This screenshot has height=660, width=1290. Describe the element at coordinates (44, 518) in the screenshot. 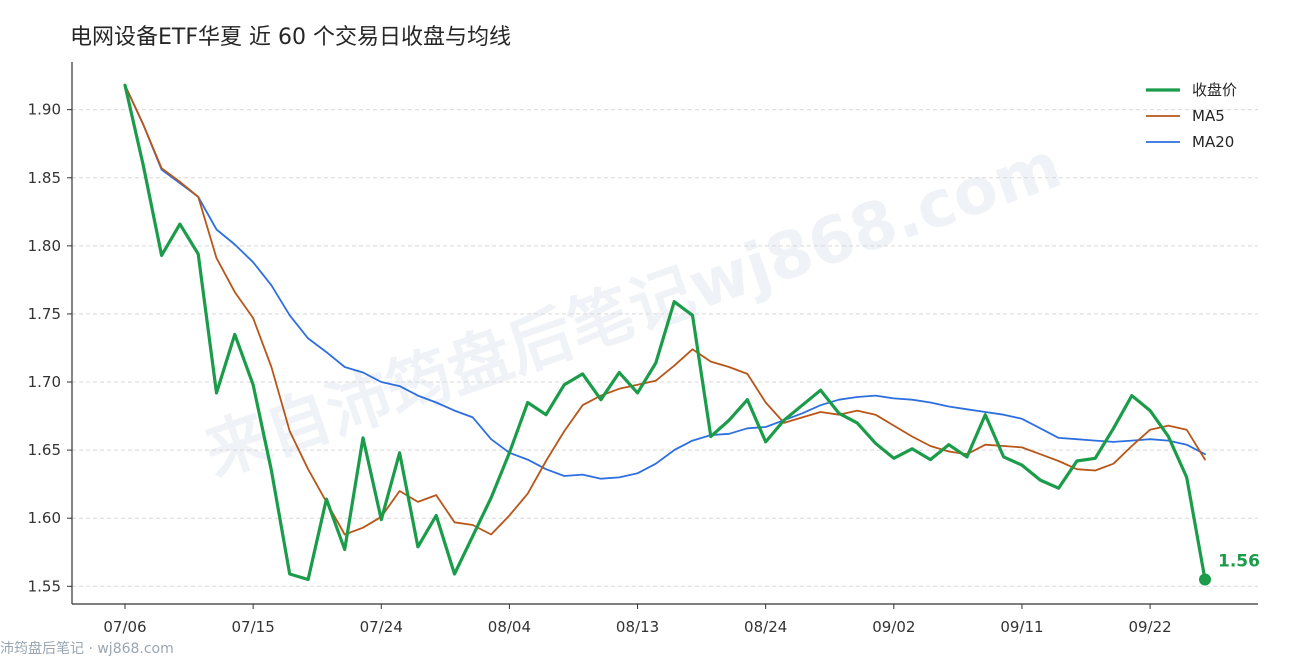

I see `y-tick-label: 1.60` at that location.